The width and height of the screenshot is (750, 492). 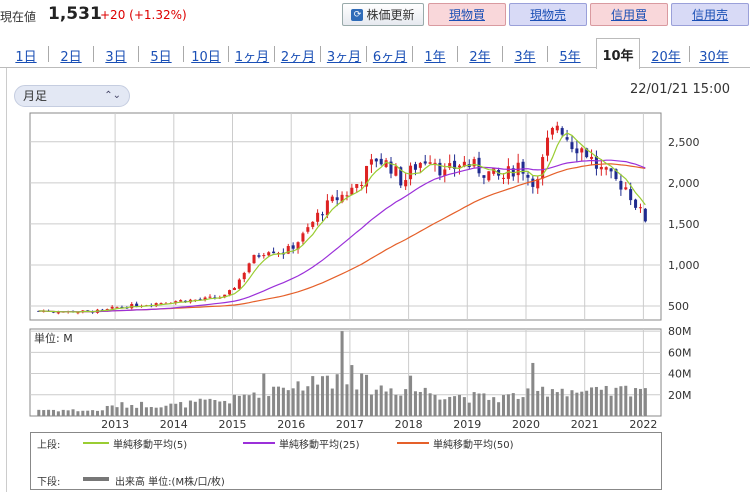 I want to click on margin-buy-button: 信用買, so click(x=629, y=14).